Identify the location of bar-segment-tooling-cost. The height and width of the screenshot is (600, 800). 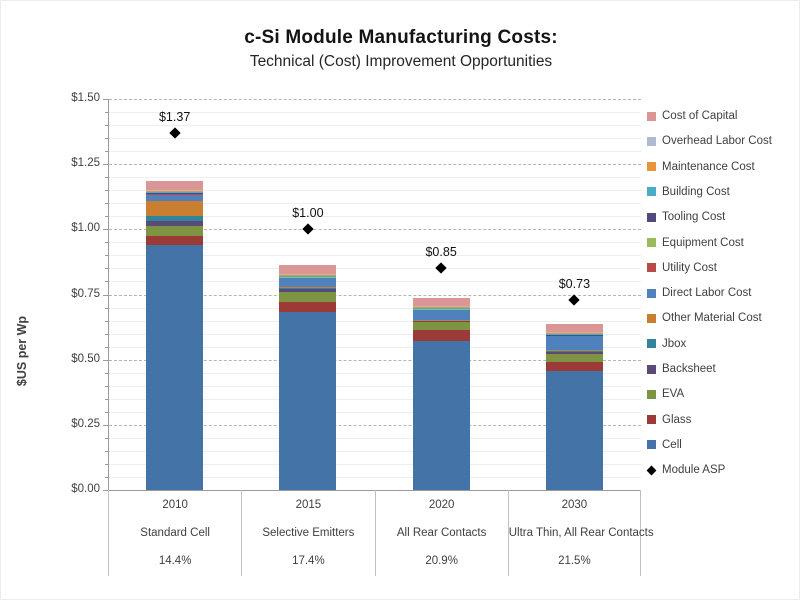
(175, 193).